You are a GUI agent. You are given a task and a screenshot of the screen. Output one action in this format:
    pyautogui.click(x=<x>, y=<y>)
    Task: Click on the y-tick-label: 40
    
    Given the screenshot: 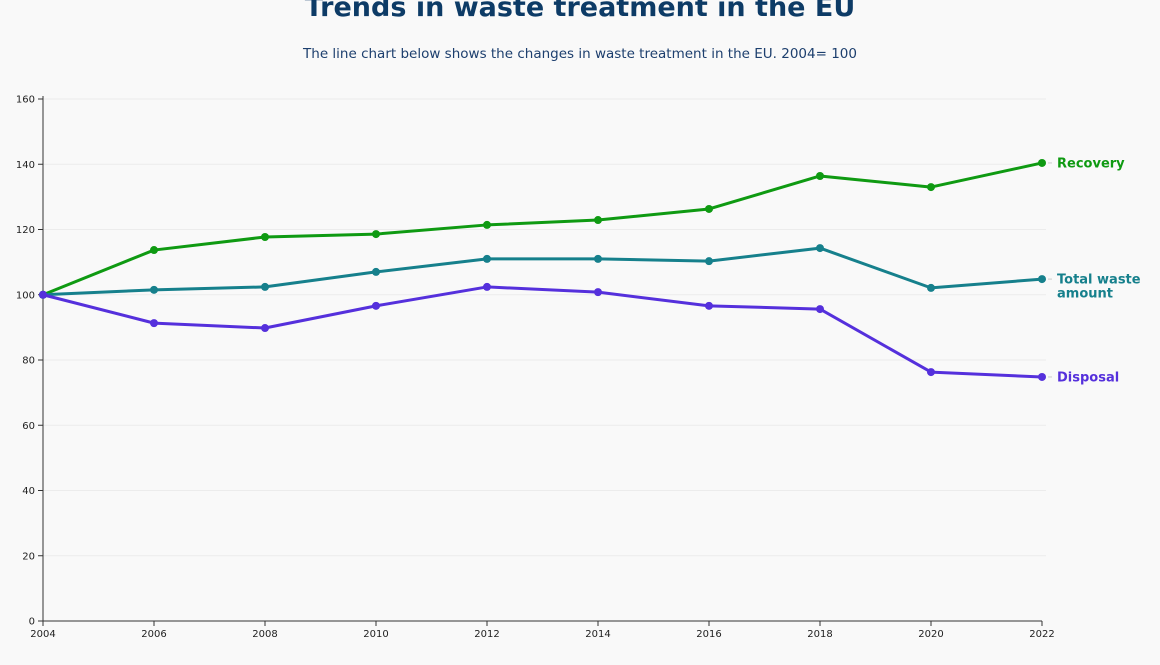 What is the action you would take?
    pyautogui.click(x=28, y=491)
    